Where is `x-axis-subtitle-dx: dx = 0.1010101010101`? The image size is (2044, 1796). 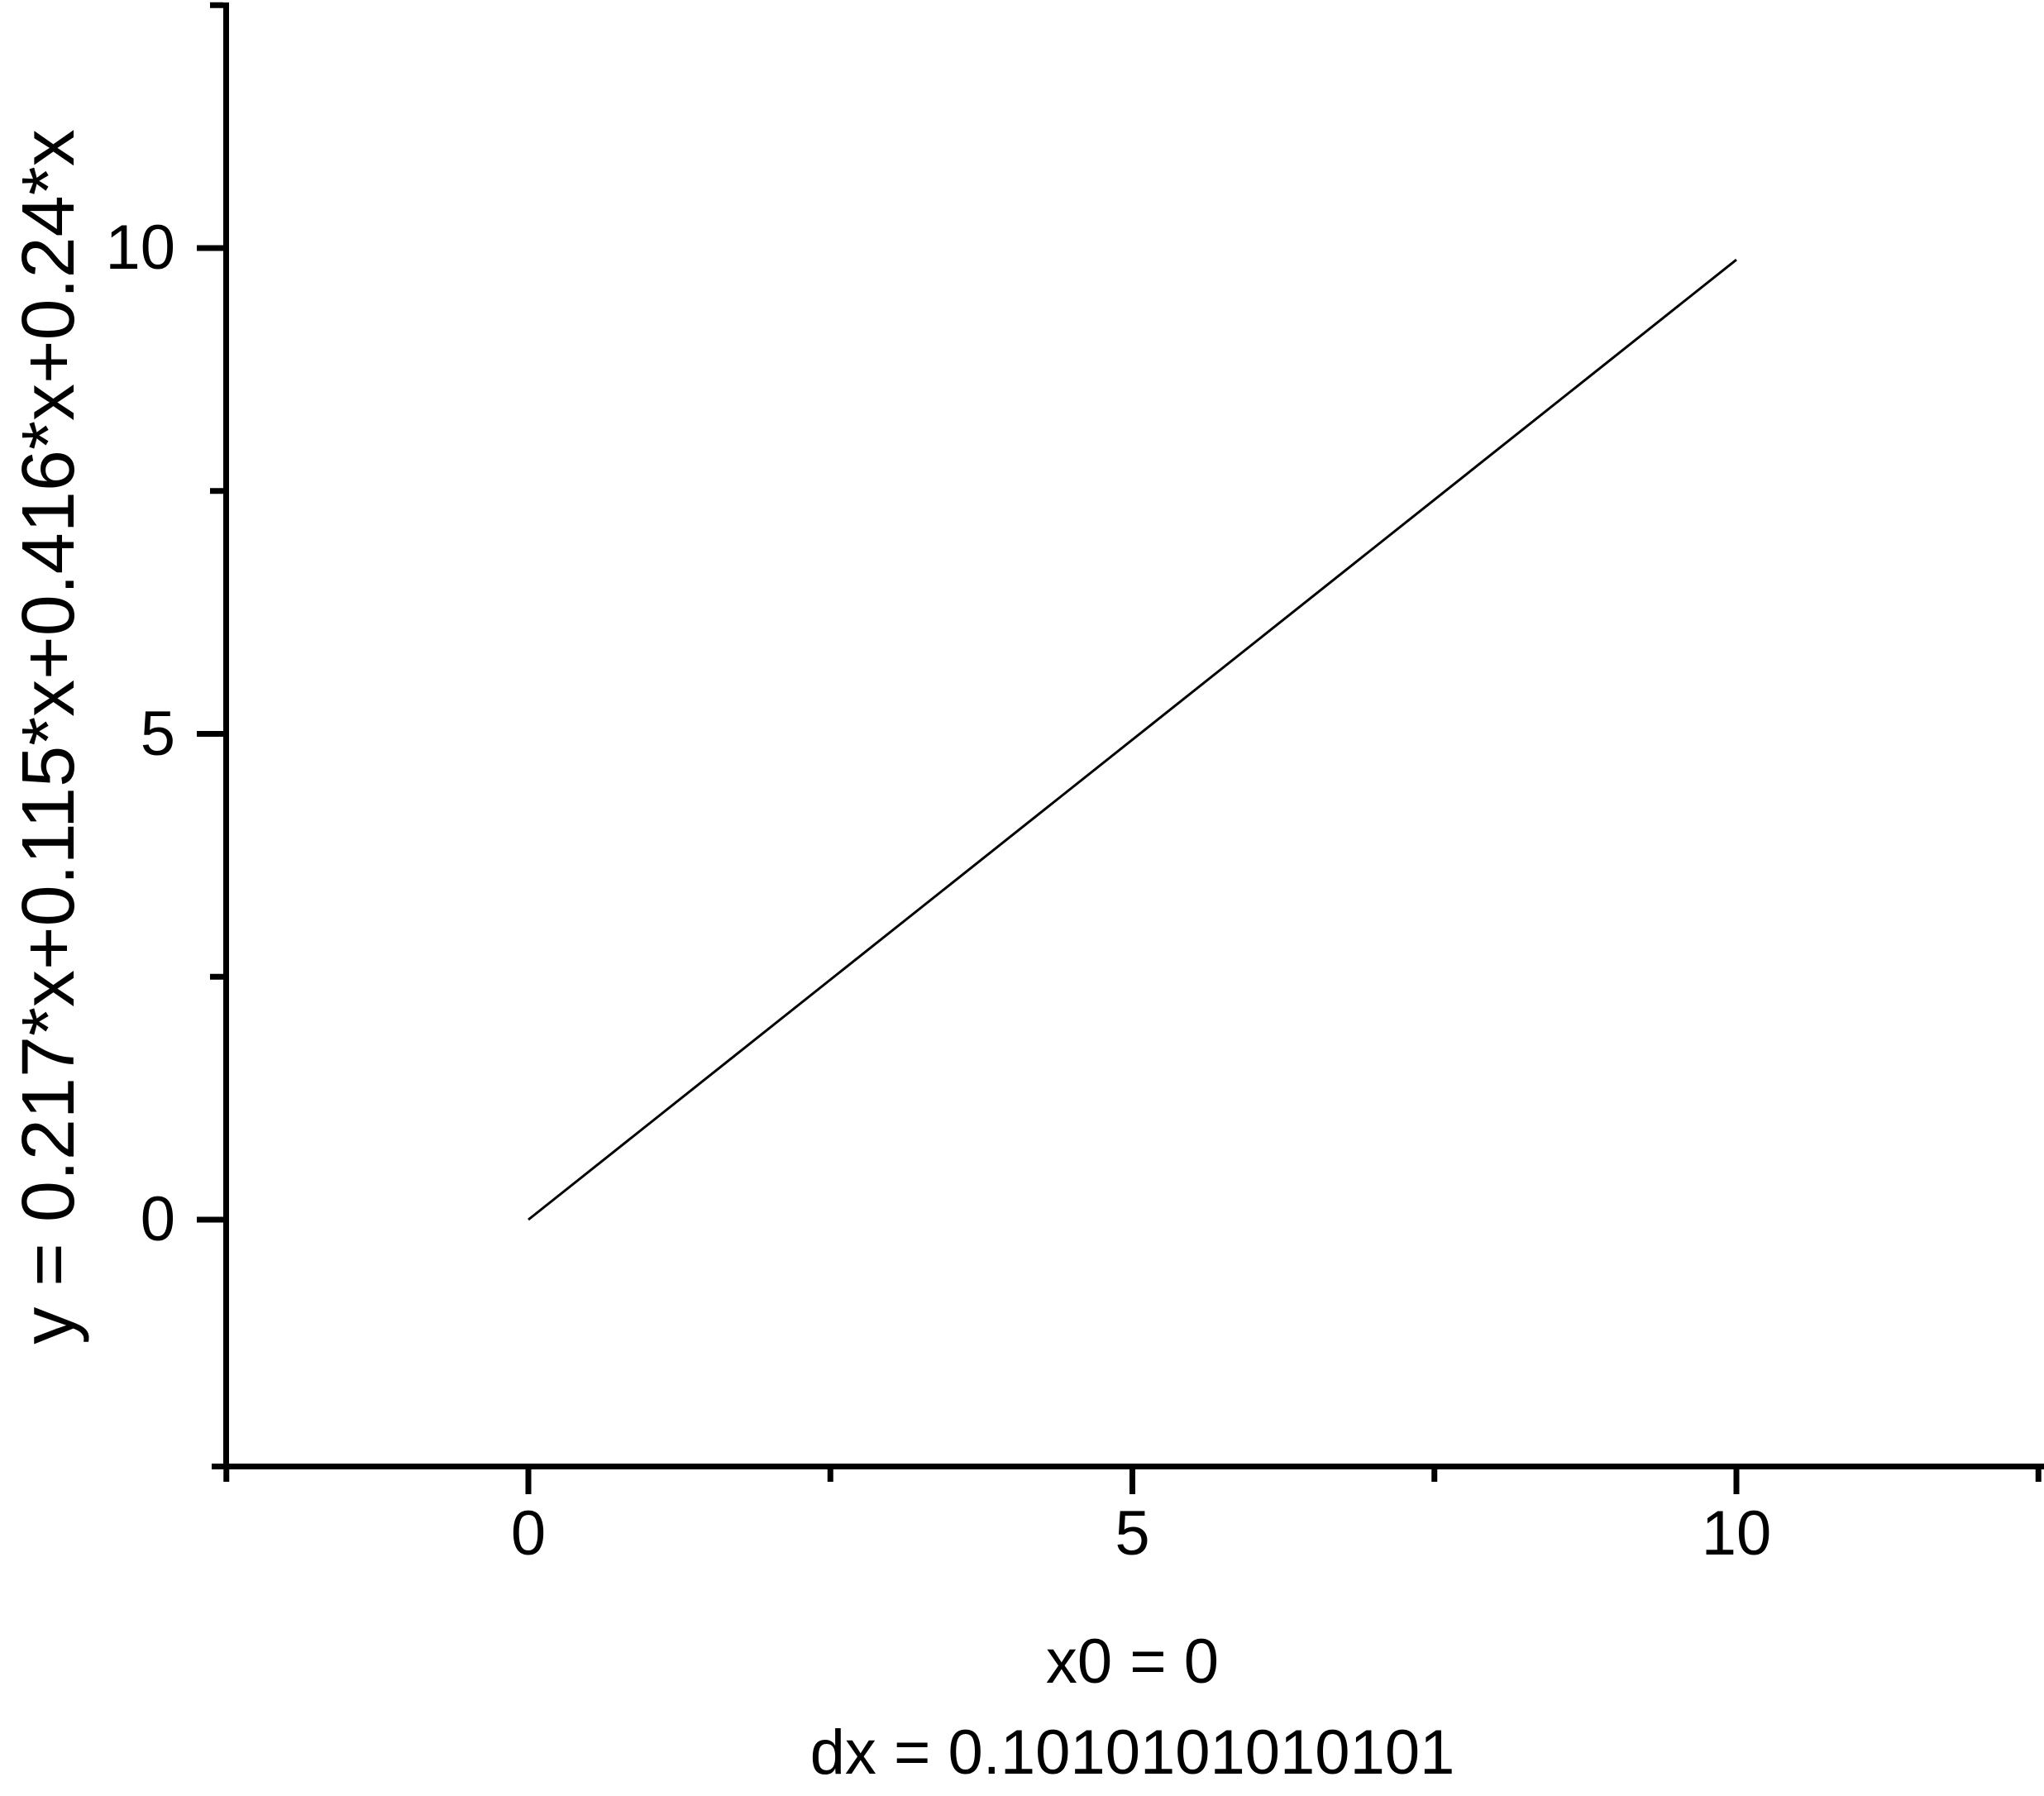 x-axis-subtitle-dx: dx = 0.1010101010101 is located at coordinates (1132, 1752).